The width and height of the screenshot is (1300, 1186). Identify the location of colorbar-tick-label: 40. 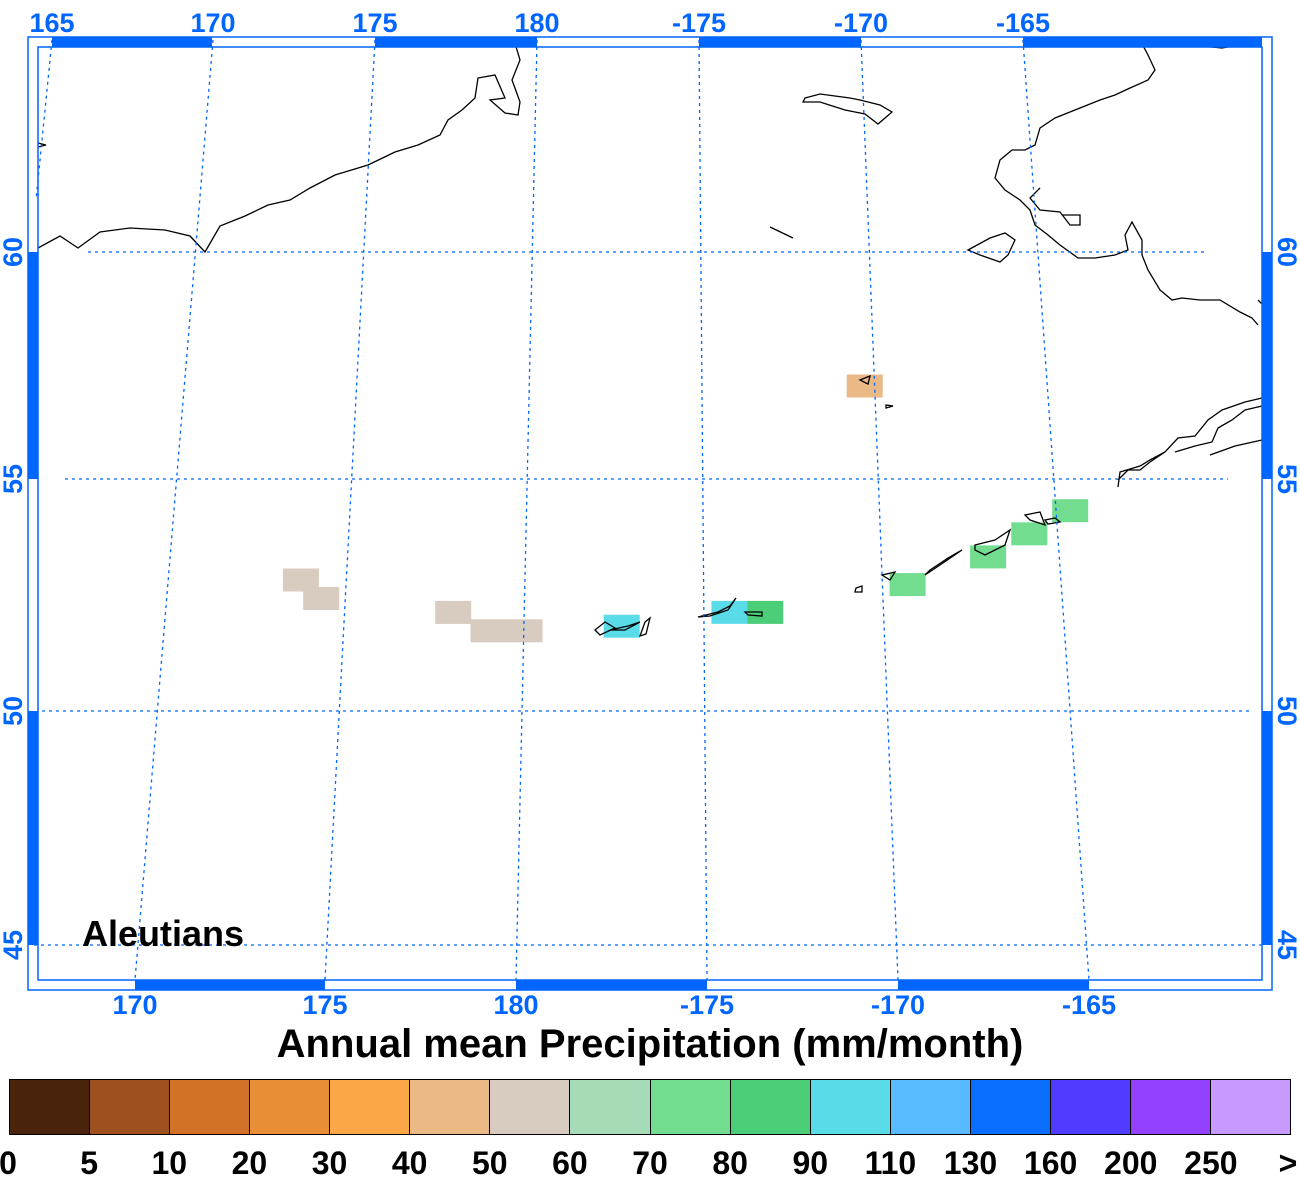
(409, 1163).